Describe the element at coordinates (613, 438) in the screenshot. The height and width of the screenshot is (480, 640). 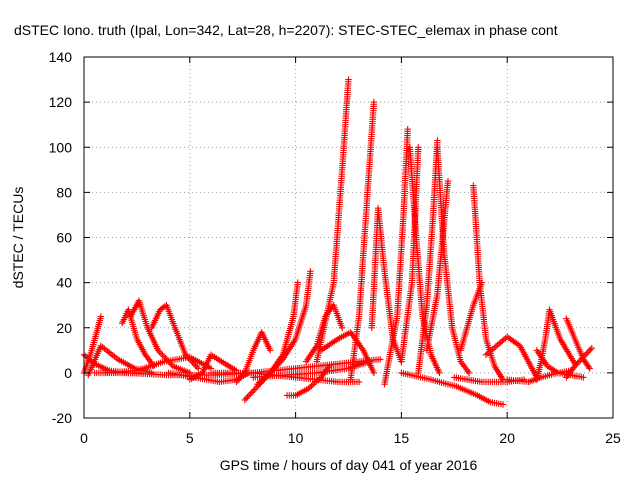
I see `x-tick-label: 25` at that location.